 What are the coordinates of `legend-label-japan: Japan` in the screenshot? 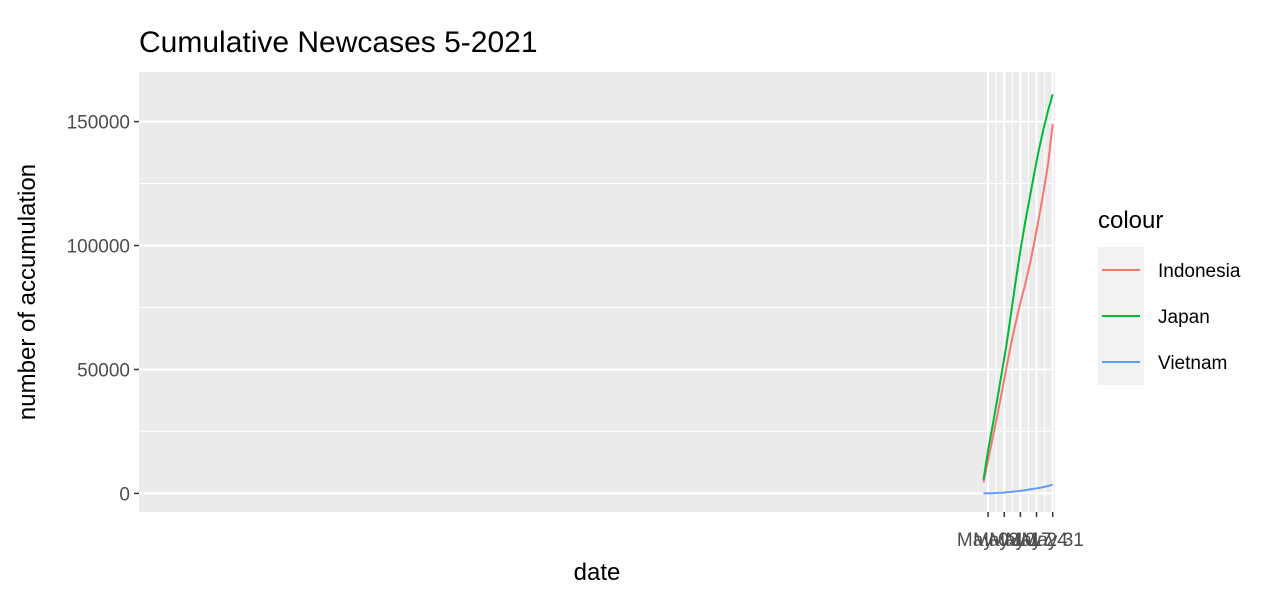 It's located at (1184, 317).